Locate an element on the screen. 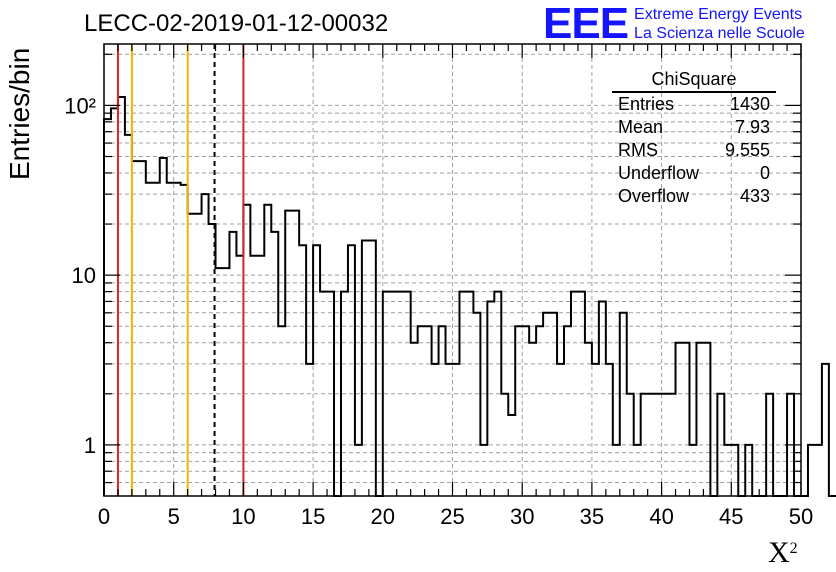  x-axis-label-superscript: 2 is located at coordinates (793, 548).